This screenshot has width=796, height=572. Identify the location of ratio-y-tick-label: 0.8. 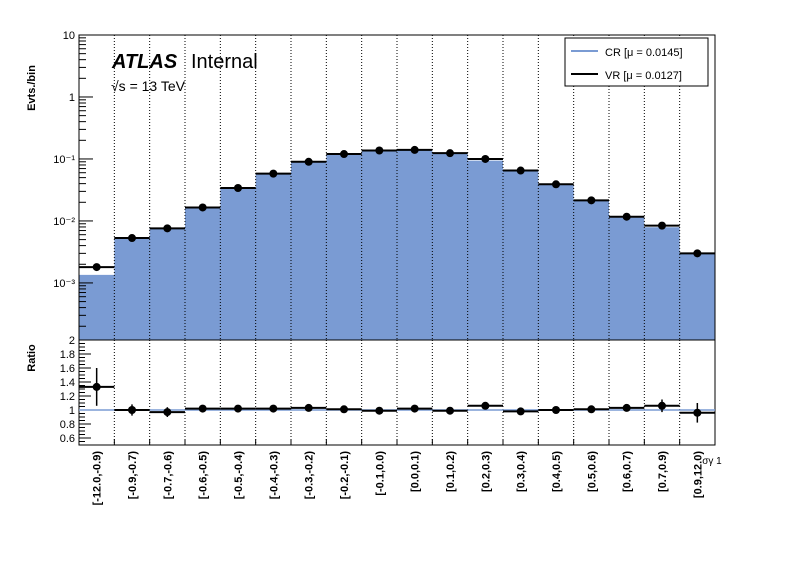
(67, 425).